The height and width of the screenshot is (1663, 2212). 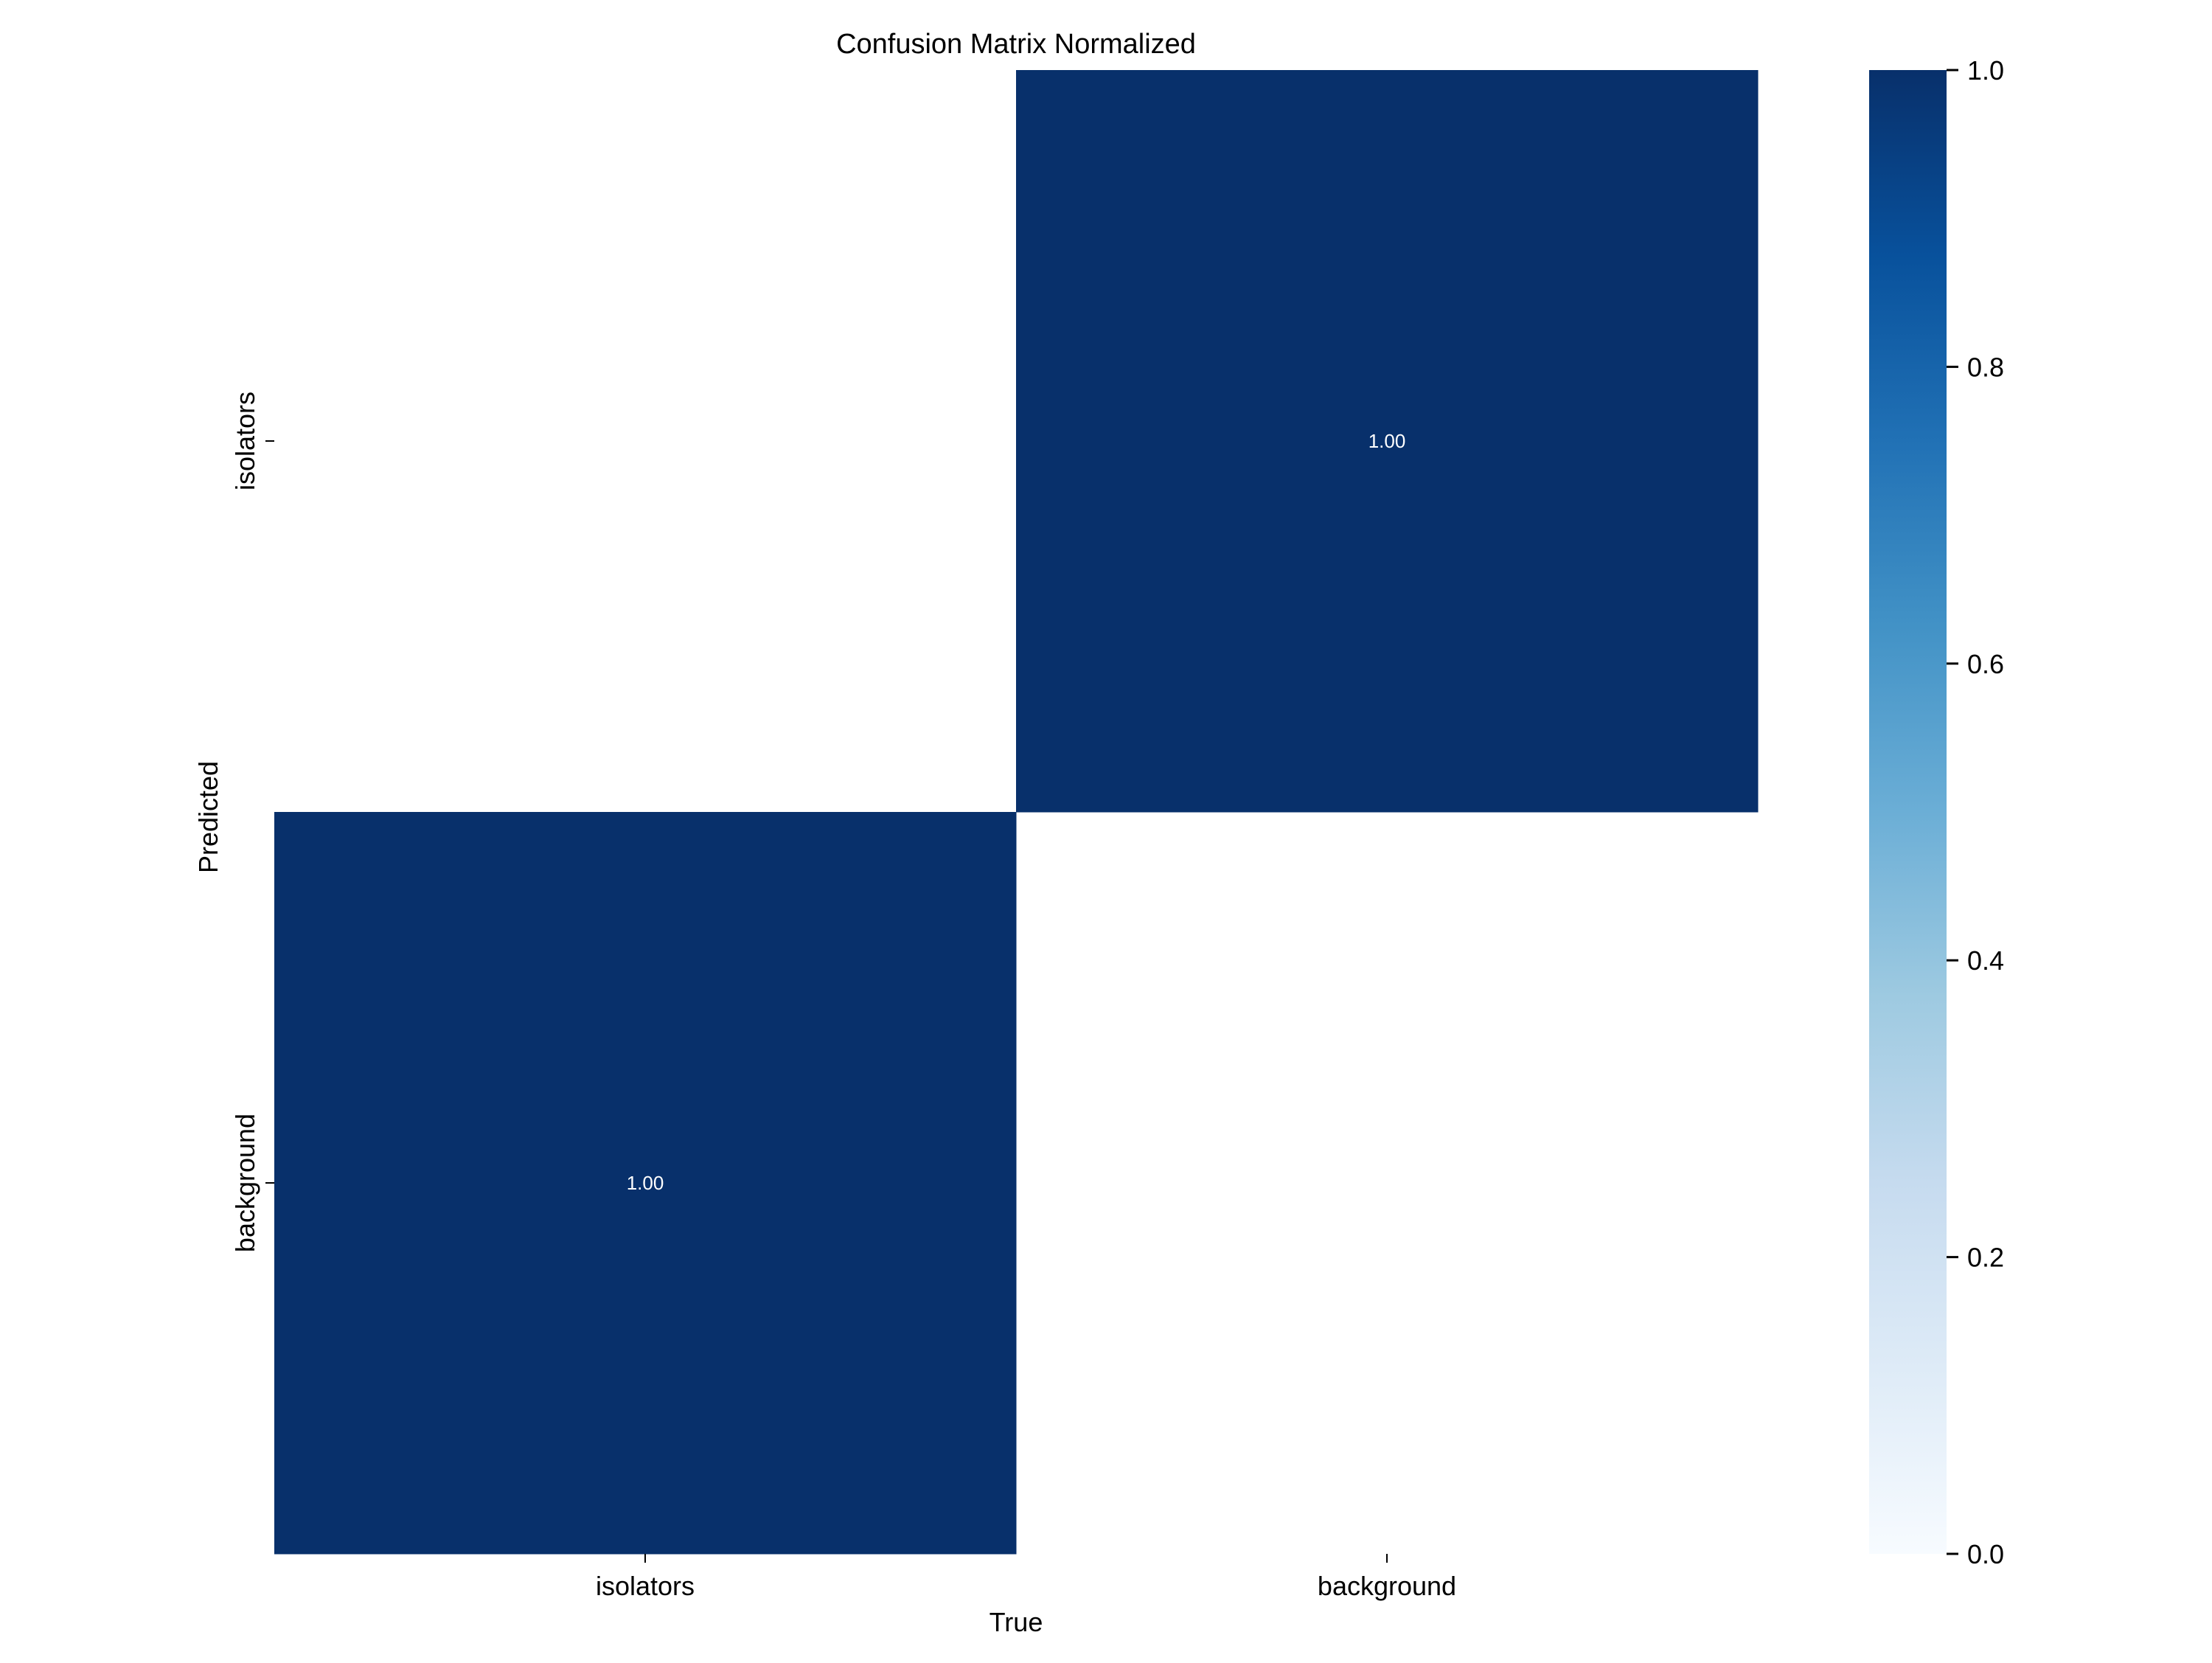 I want to click on y-tick-label: background, so click(x=245, y=1183).